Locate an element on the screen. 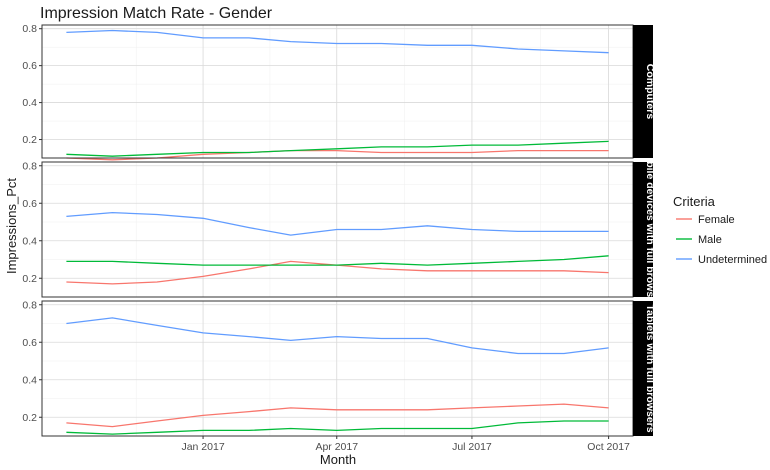  legend-label: Undetermined is located at coordinates (732, 260).